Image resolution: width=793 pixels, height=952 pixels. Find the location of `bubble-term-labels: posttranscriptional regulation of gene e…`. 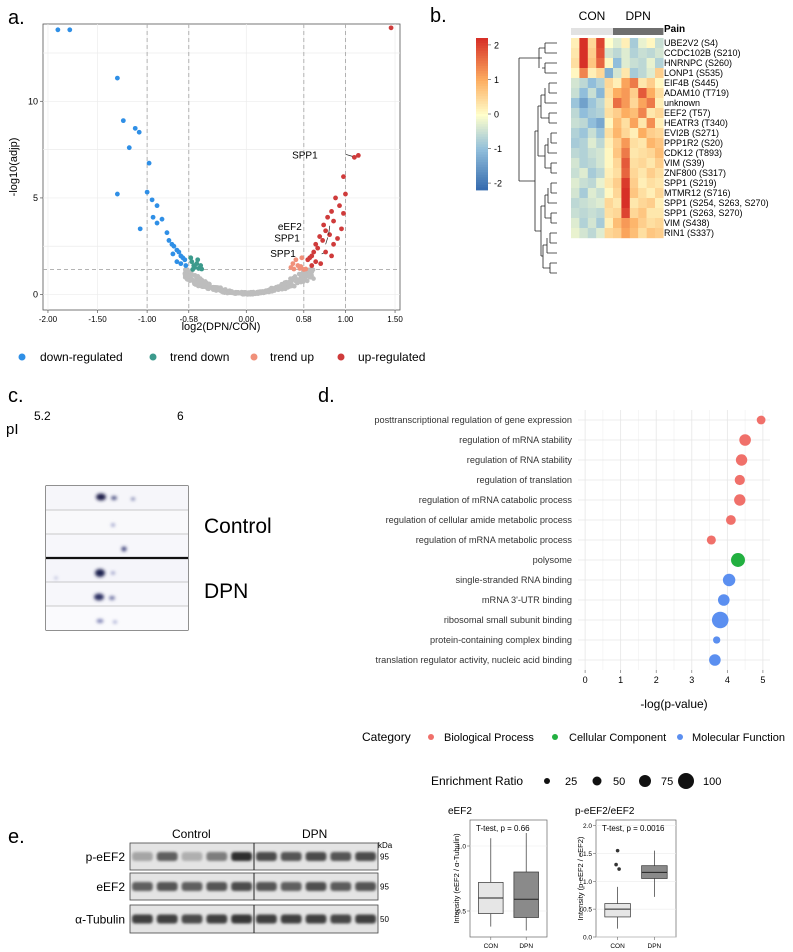

bubble-term-labels: posttranscriptional regulation of gene e… is located at coordinates (473, 540).